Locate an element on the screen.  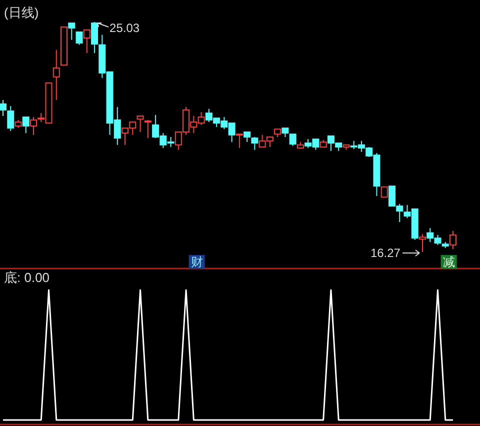
annotation: 16.27 is located at coordinates (385, 253).